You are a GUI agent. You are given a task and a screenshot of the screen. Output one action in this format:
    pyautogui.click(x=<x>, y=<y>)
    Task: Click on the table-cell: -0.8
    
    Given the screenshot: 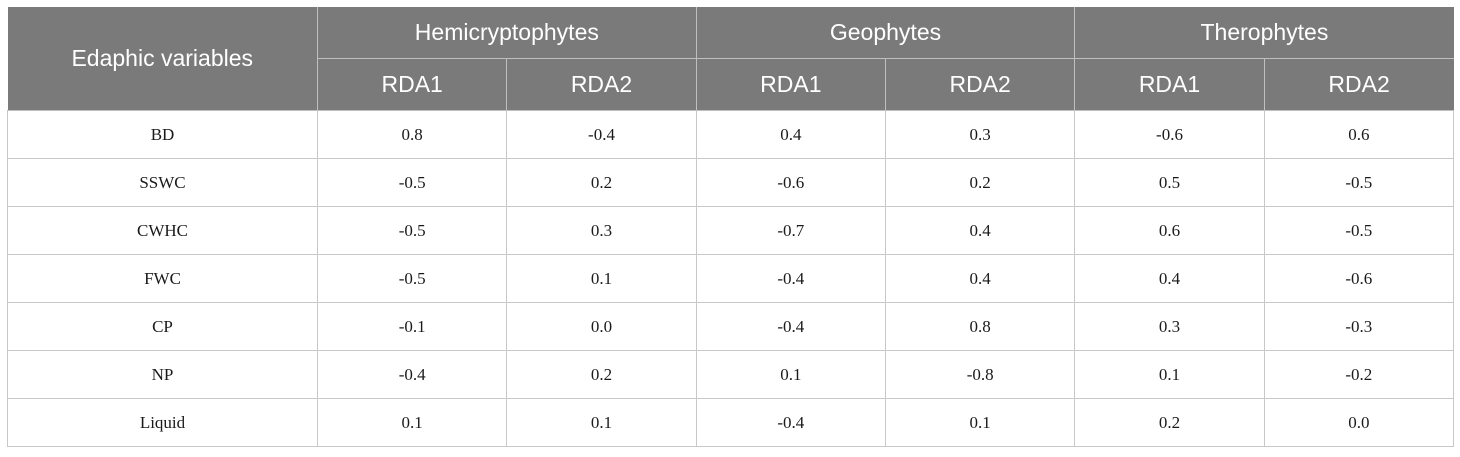 What is the action you would take?
    pyautogui.click(x=979, y=374)
    